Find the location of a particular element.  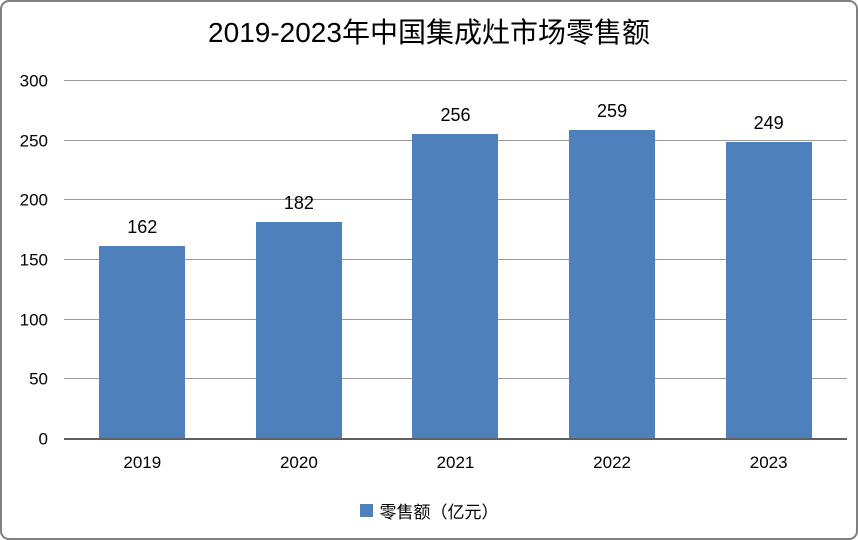

x-axis: 2019 2020 2021 2022 2023 is located at coordinates (455, 463).